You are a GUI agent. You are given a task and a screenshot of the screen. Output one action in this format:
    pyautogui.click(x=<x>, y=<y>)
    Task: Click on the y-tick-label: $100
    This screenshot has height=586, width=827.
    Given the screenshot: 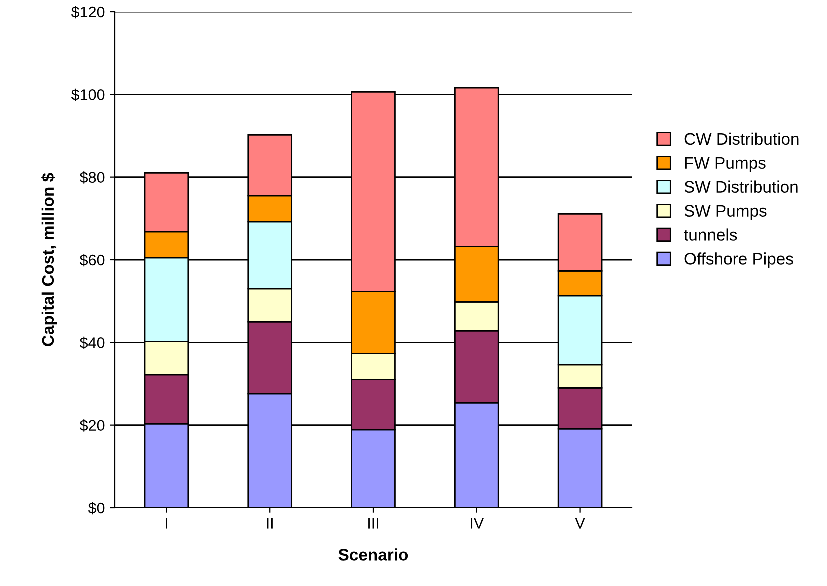 What is the action you would take?
    pyautogui.click(x=88, y=95)
    